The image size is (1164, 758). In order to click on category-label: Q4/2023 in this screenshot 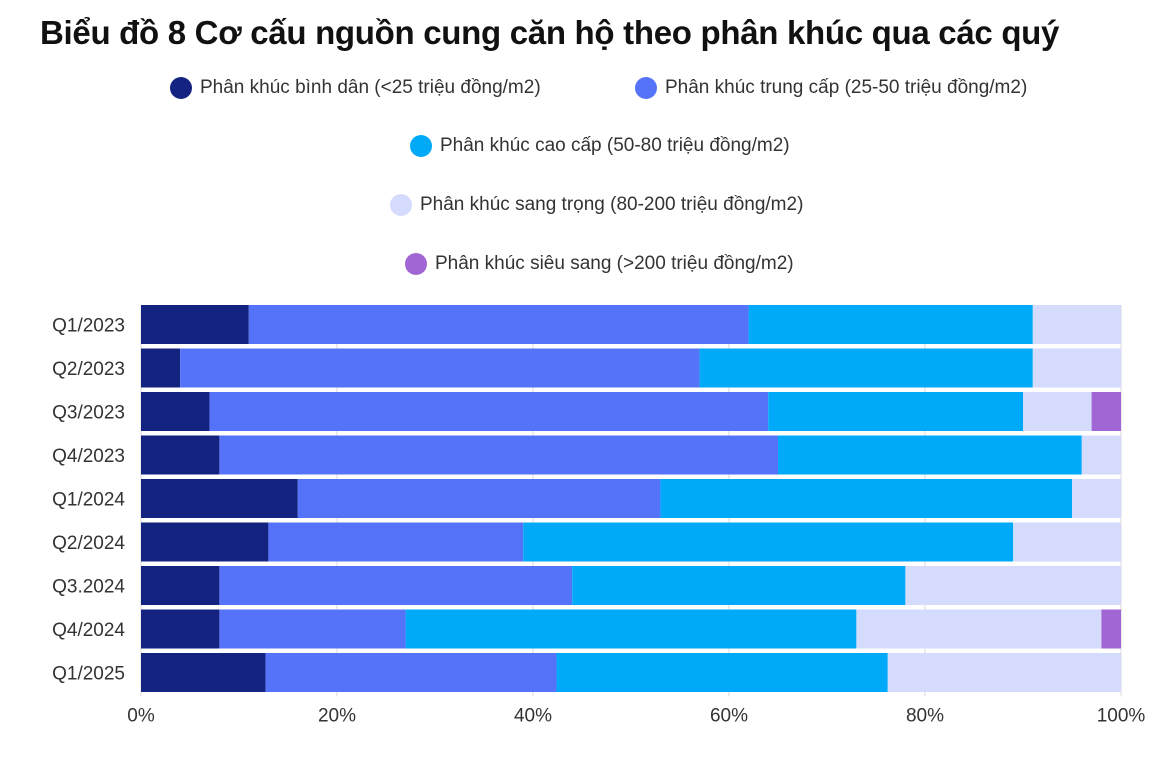, I will do `click(88, 456)`.